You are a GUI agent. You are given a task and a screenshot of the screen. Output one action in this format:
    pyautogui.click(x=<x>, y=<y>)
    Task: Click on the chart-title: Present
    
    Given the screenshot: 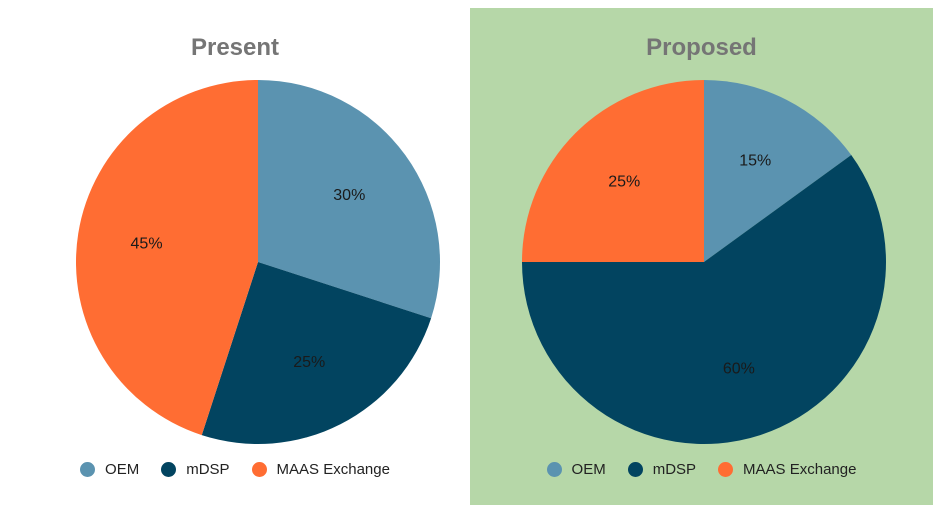 What is the action you would take?
    pyautogui.click(x=235, y=47)
    